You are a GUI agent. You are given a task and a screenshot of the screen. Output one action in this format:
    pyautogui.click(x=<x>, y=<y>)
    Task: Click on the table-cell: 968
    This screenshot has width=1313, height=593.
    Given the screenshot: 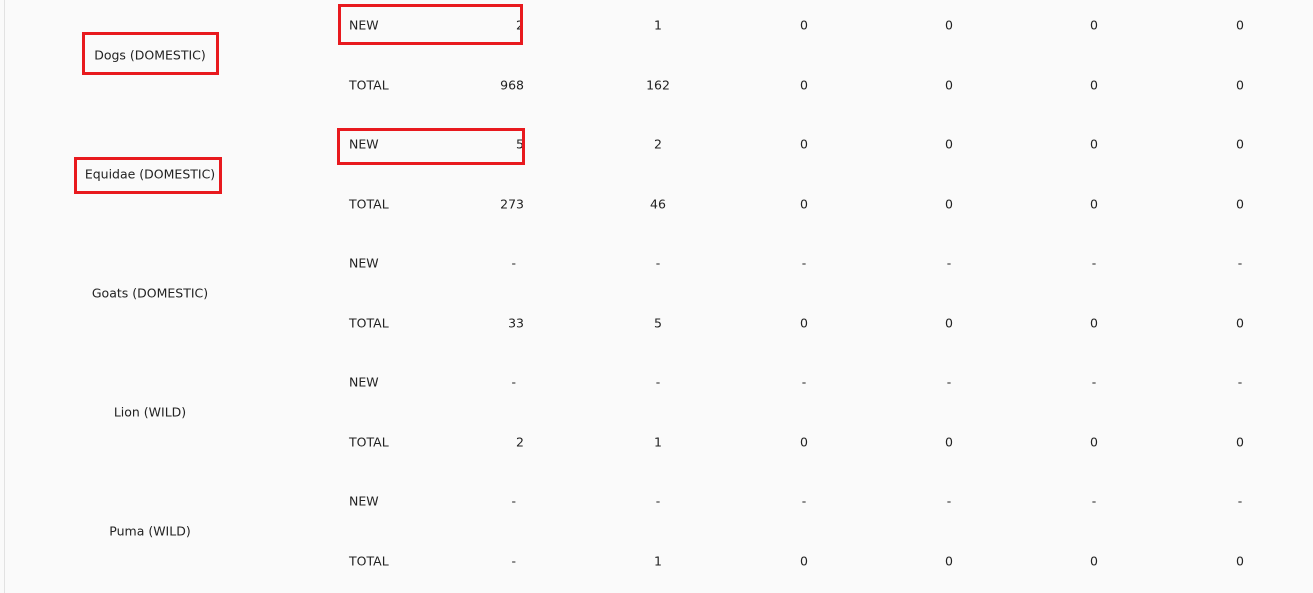 What is the action you would take?
    pyautogui.click(x=512, y=84)
    